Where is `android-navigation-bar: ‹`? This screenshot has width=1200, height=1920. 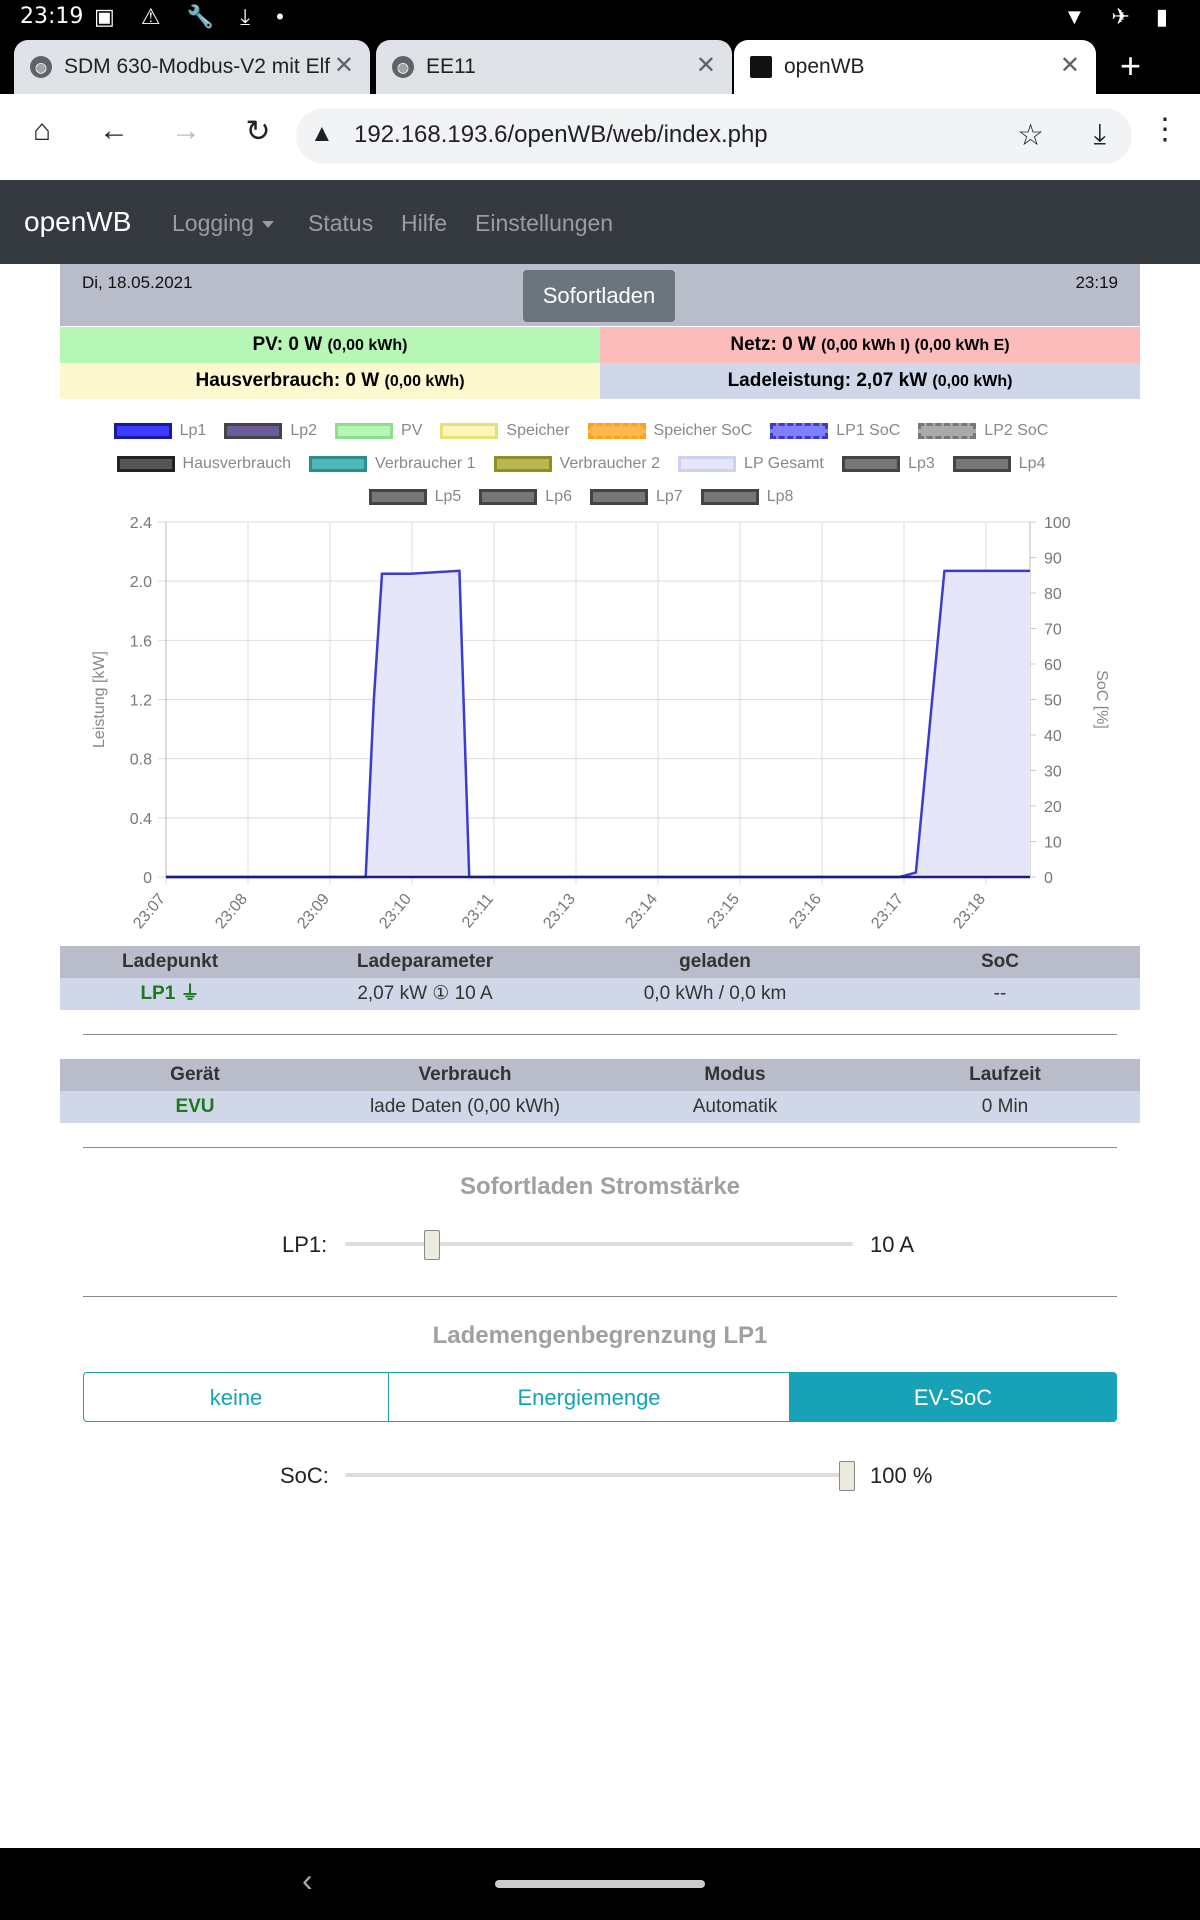
android-navigation-bar: ‹ is located at coordinates (600, 1884).